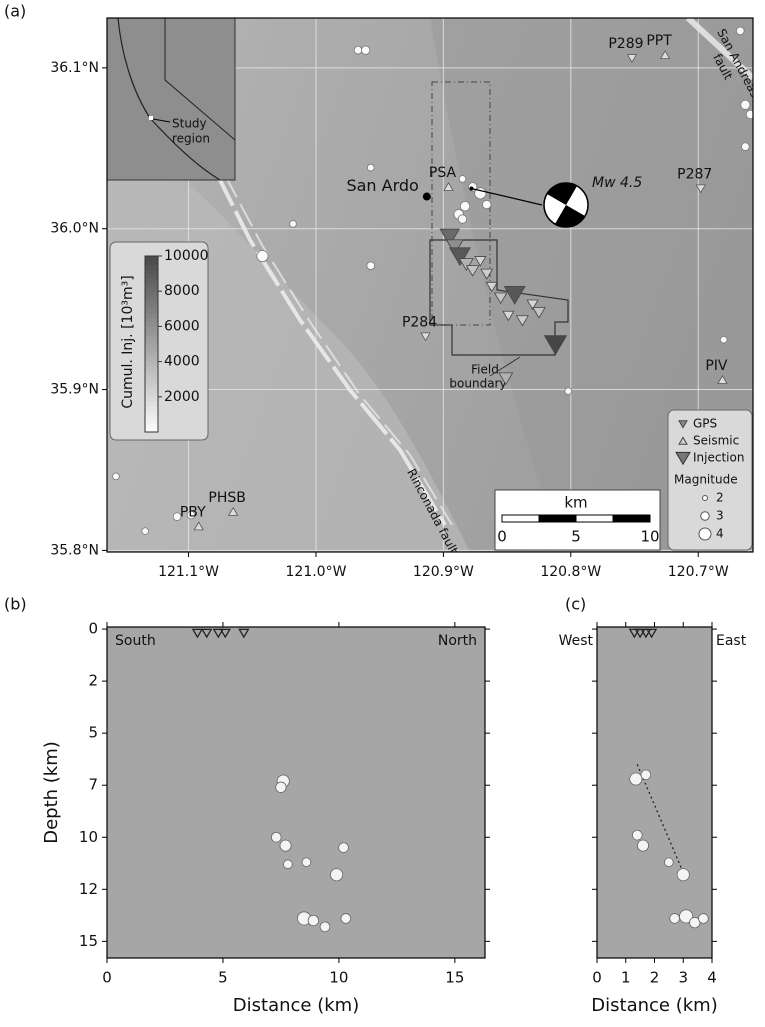 This screenshot has width=765, height=1027. I want to click on study-dot, so click(151, 118).